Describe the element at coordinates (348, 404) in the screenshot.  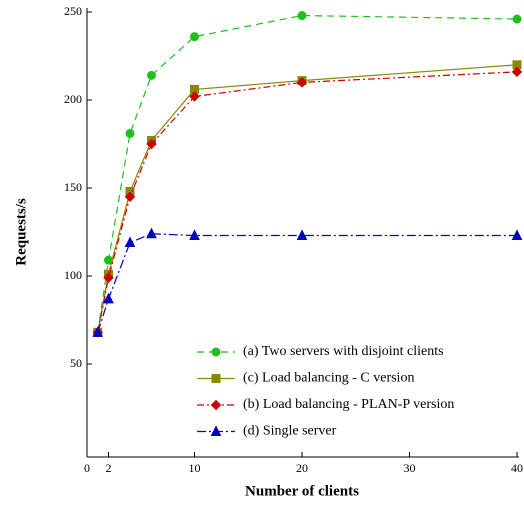
I see `legend-label: (b) Load balancing - PLAN-P version` at that location.